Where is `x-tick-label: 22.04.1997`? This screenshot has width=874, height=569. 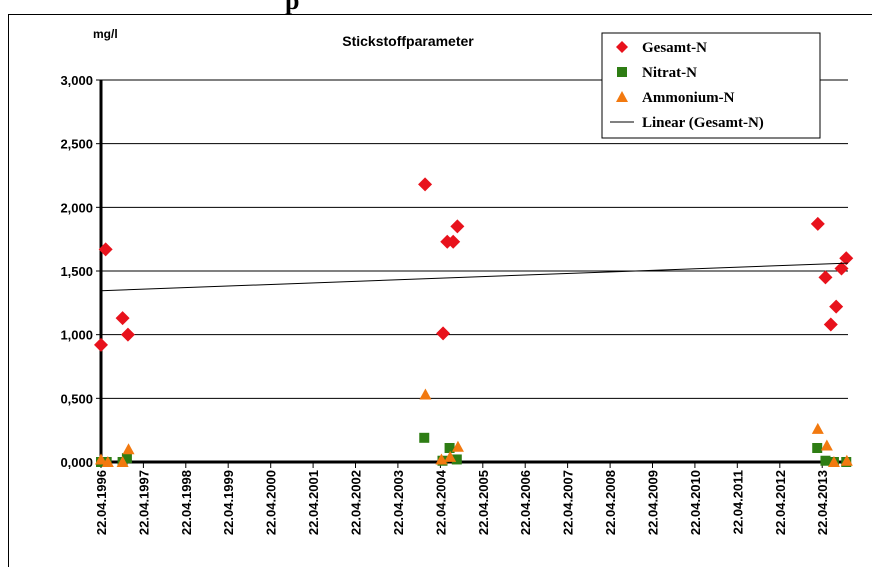
x-tick-label: 22.04.1997 is located at coordinates (143, 502).